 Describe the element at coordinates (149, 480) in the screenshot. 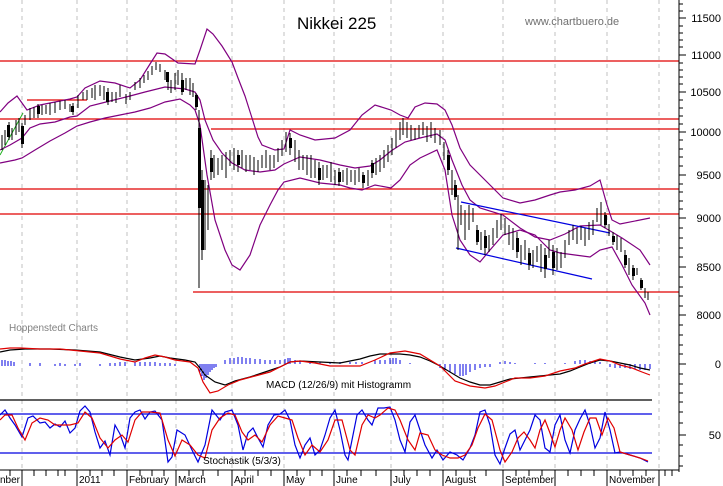

I see `month-label-february: February` at that location.